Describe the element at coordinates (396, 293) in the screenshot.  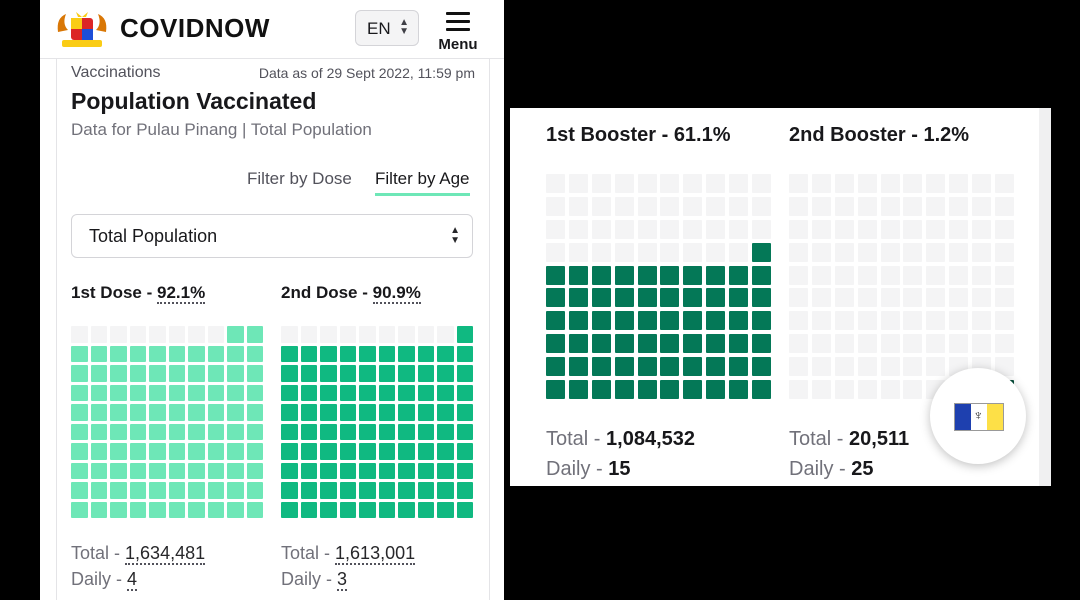
I see `dose-percent: 90.9%` at that location.